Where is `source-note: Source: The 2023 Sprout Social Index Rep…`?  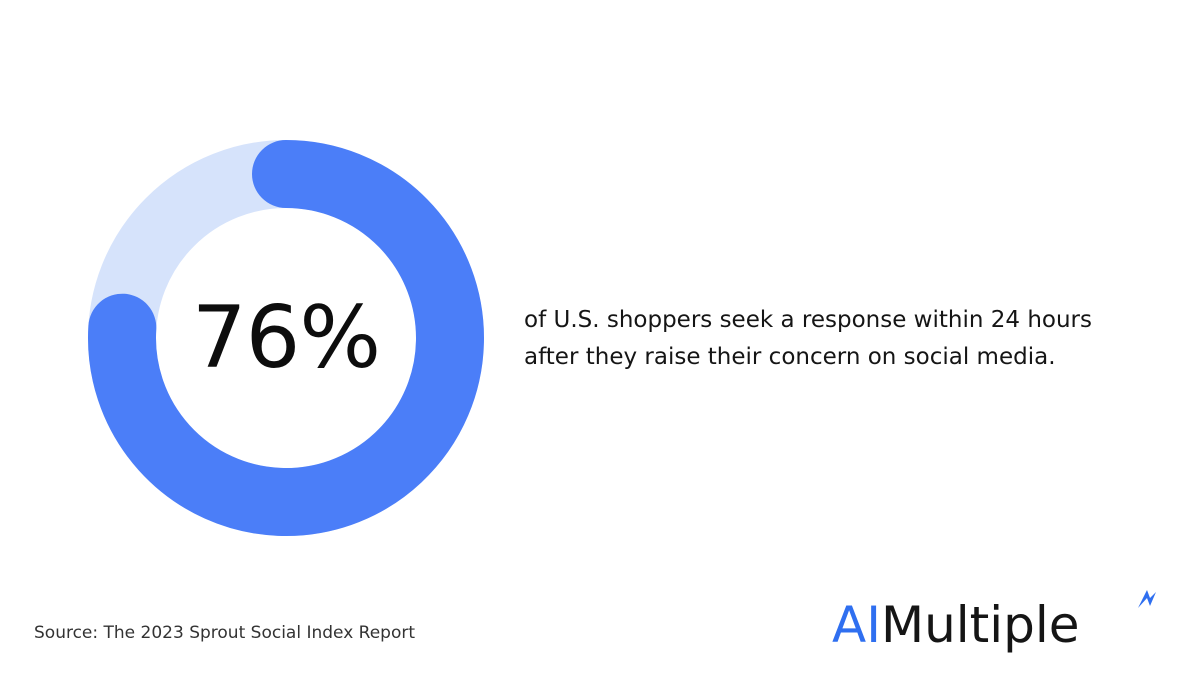
source-note: Source: The 2023 Sprout Social Index Rep… is located at coordinates (225, 633).